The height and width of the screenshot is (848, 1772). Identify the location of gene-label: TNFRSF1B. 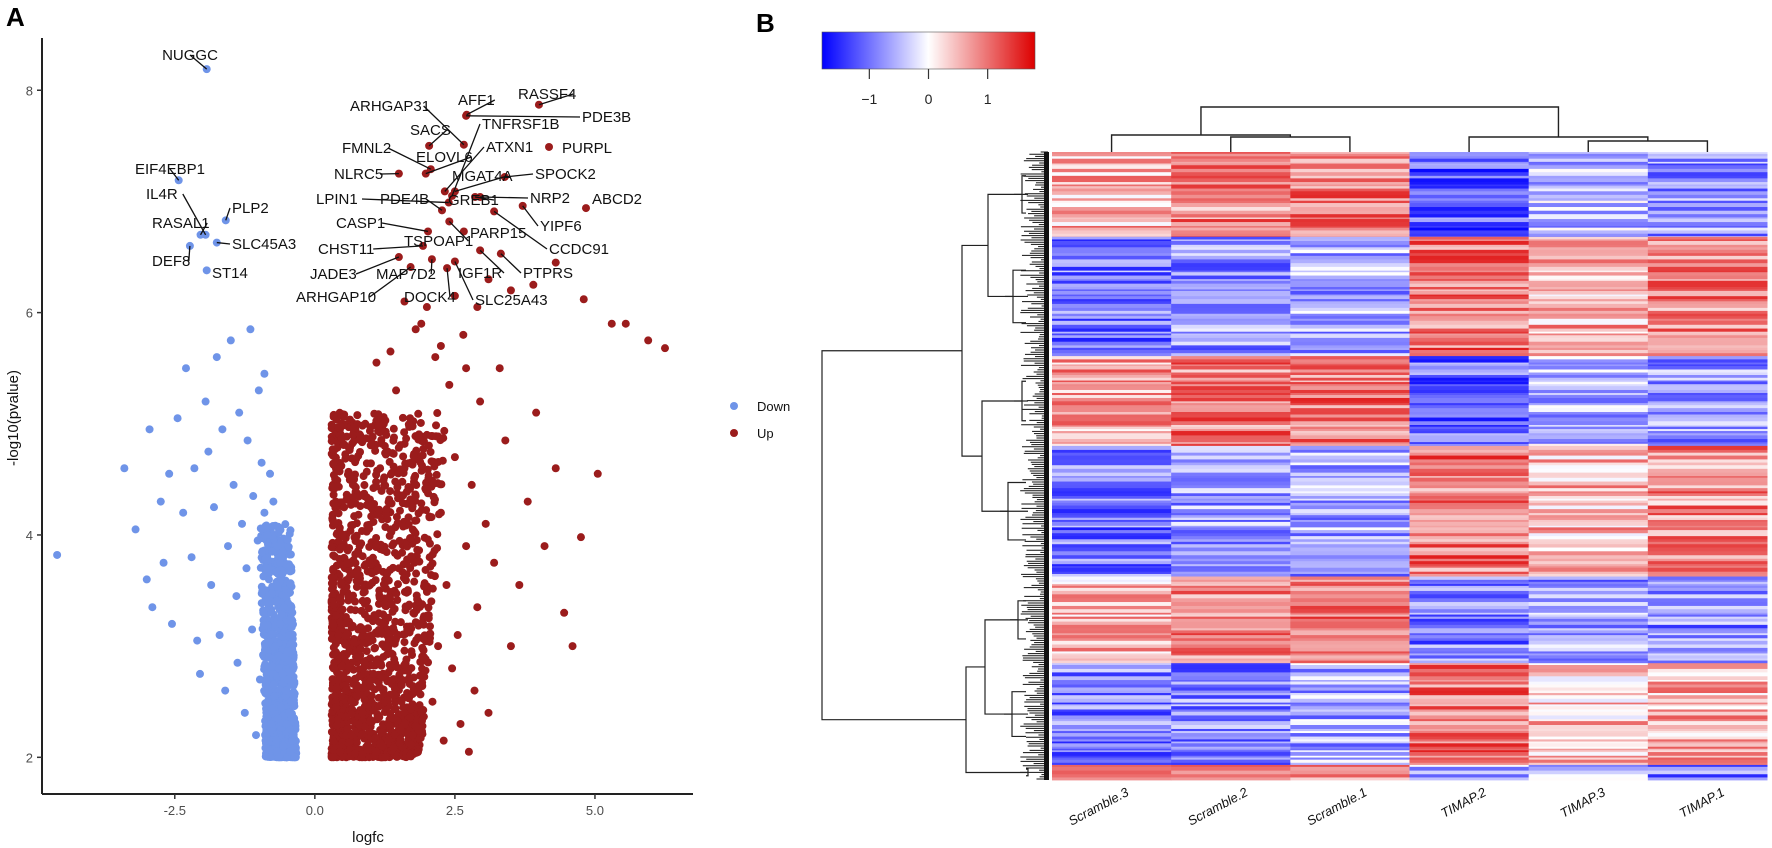
(521, 124).